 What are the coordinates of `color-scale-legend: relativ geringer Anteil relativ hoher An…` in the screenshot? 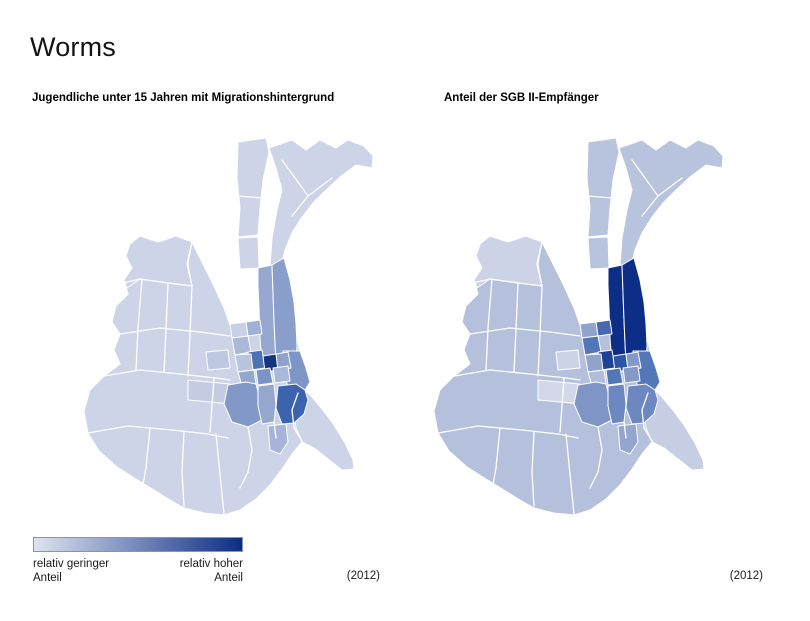 It's located at (138, 561).